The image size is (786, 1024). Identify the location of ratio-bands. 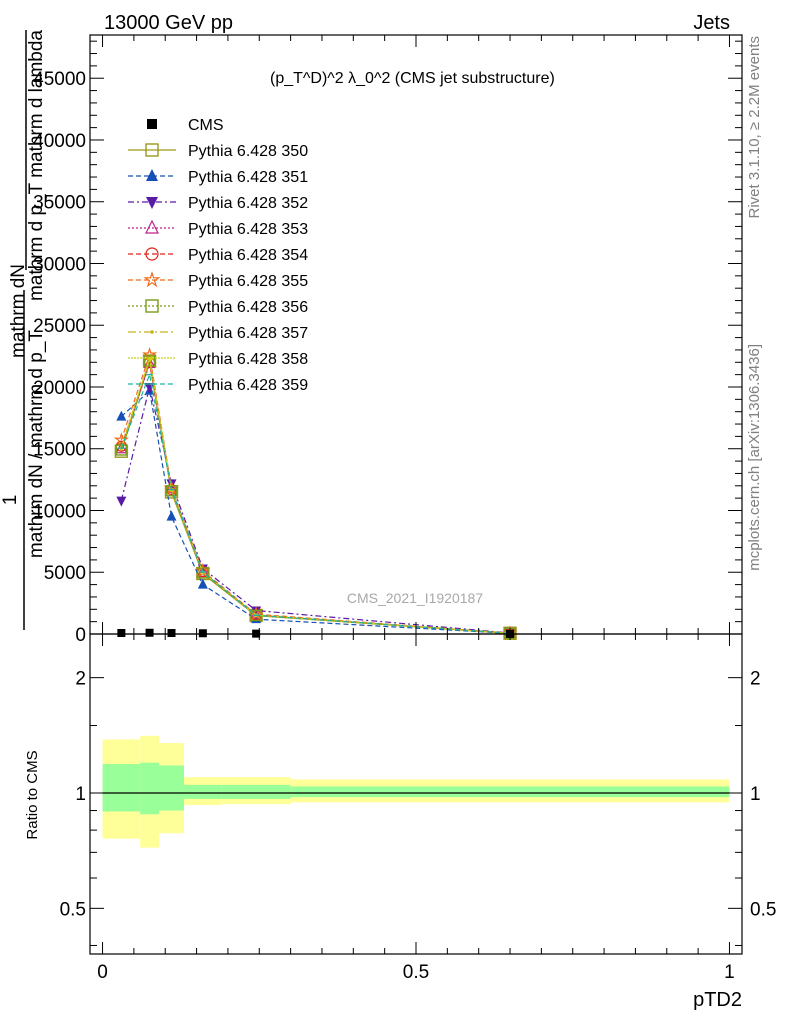
(416, 791).